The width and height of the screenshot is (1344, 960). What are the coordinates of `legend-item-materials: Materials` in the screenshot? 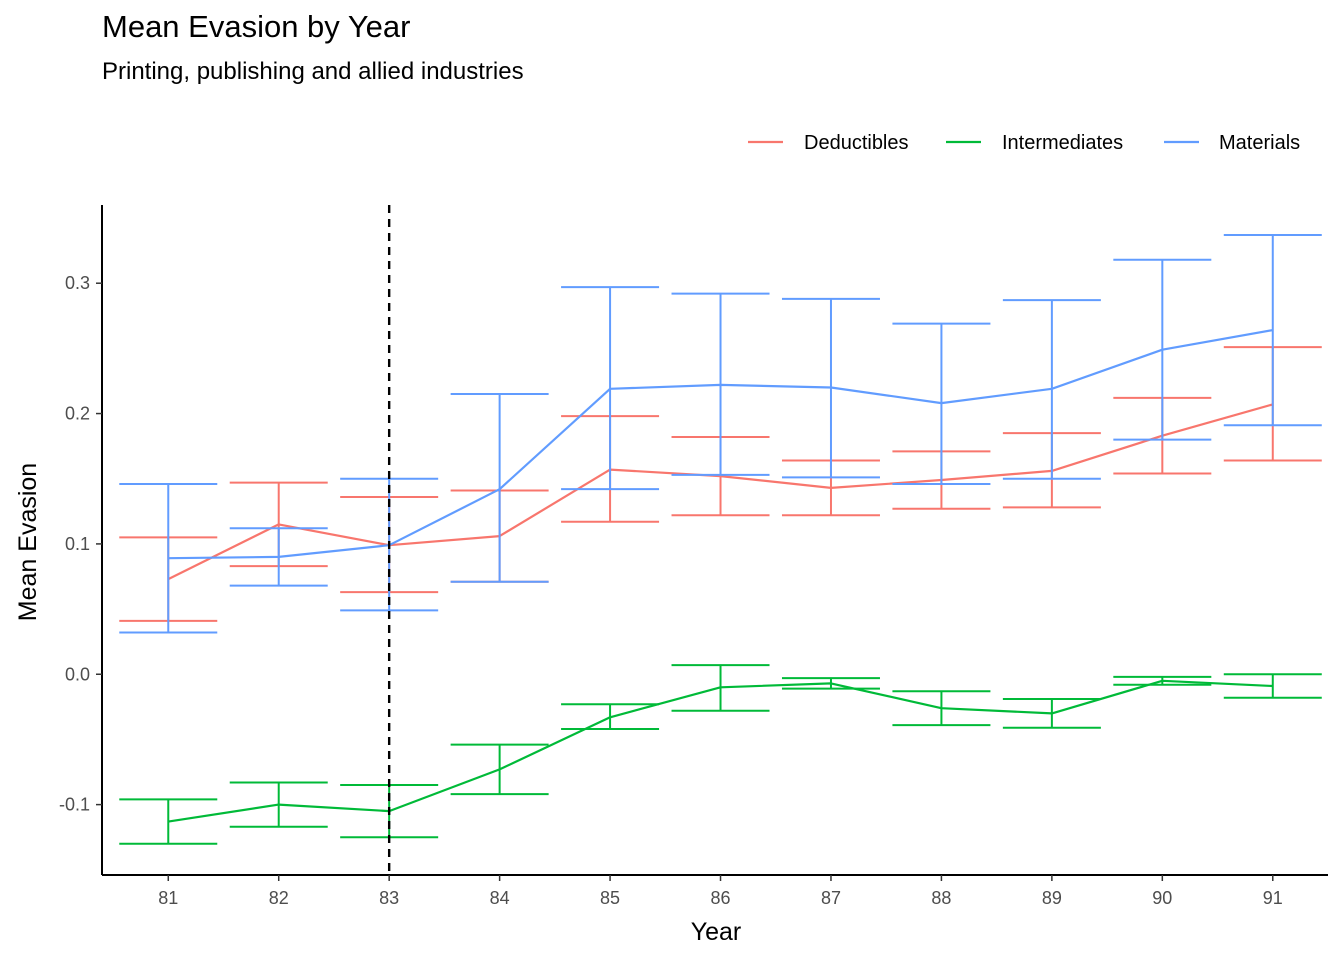 It's located at (1232, 143).